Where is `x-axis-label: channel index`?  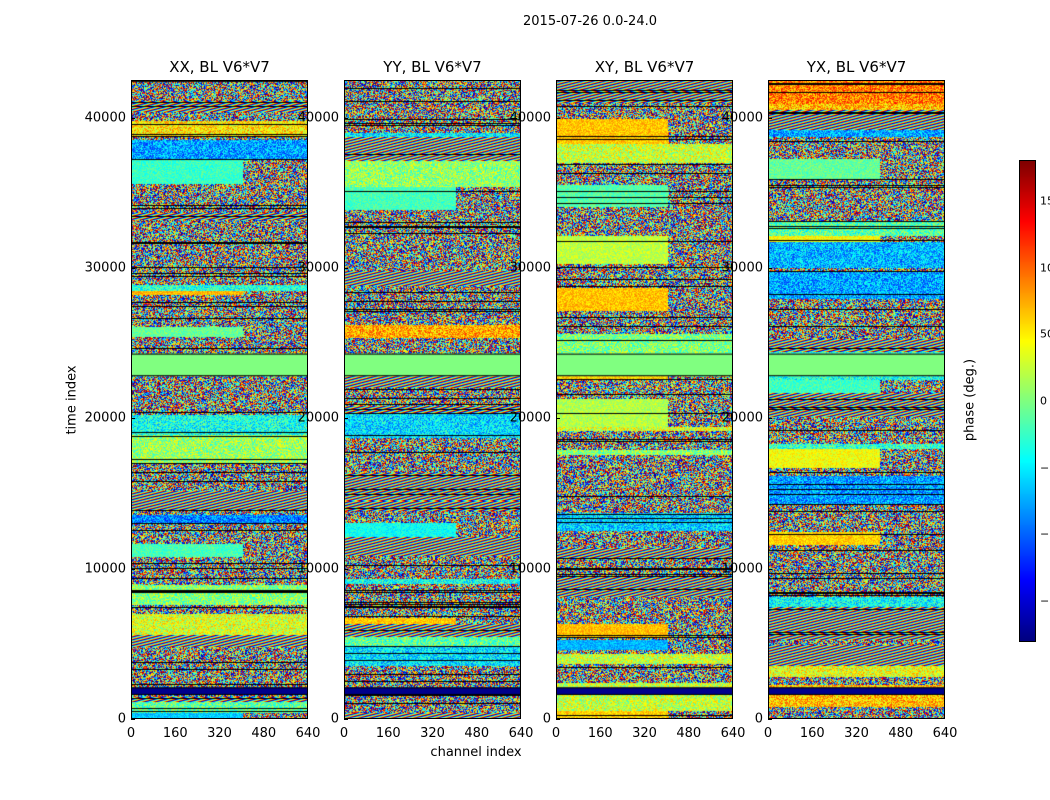
x-axis-label: channel index is located at coordinates (476, 752).